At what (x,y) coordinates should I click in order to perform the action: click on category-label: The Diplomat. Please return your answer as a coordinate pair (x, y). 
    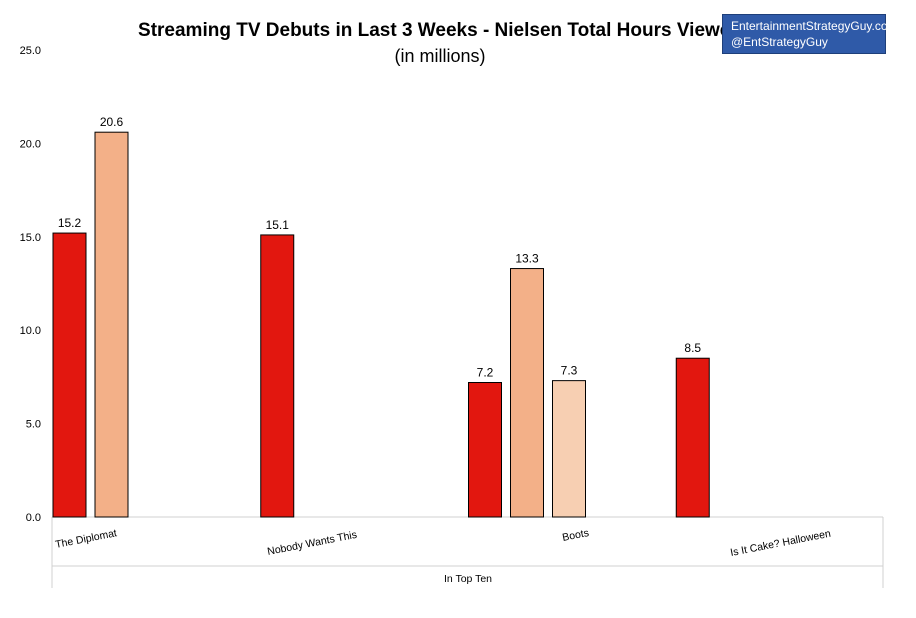
    Looking at the image, I should click on (86, 539).